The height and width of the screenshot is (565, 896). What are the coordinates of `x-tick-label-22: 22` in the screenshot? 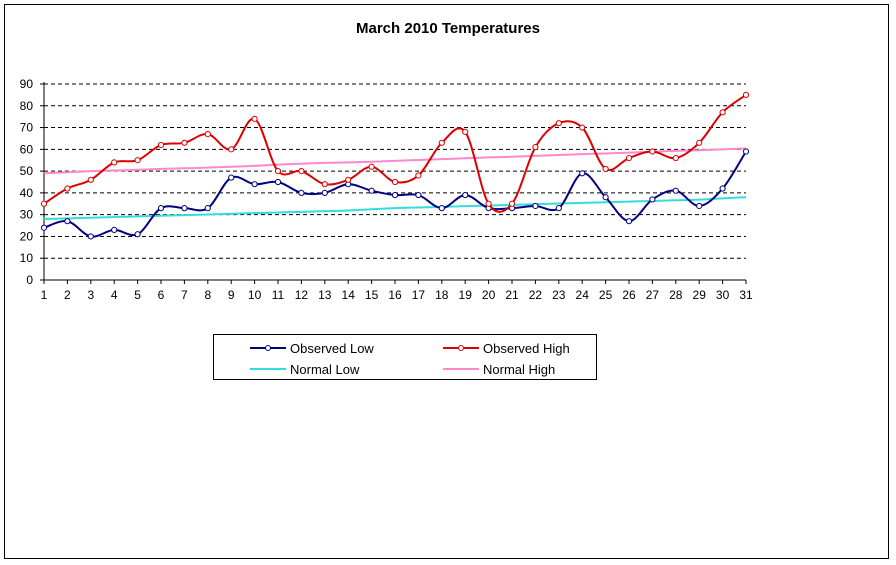 It's located at (536, 295).